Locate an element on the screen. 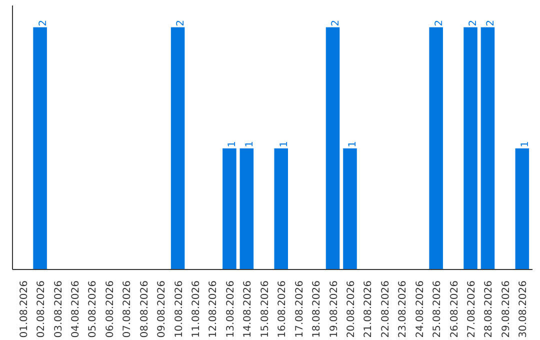 This screenshot has width=540, height=340. x-tick-label: 07.08.2026 is located at coordinates (128, 309).